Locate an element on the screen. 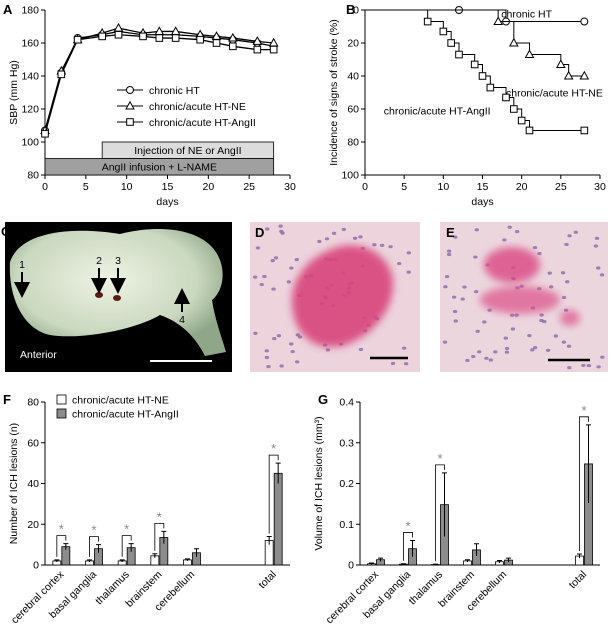  panel-label: F is located at coordinates (7, 399).